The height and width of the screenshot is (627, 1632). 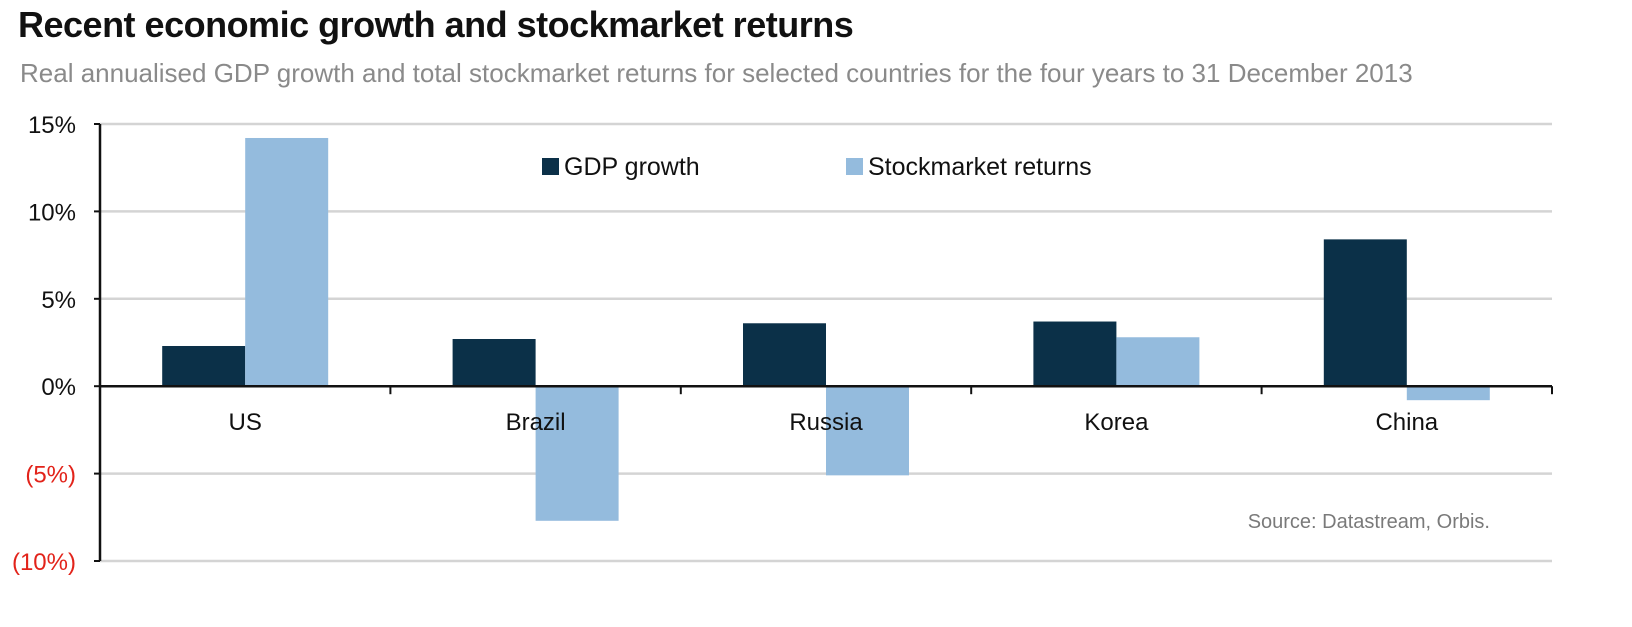 What do you see at coordinates (817, 167) in the screenshot?
I see `legend: GDP growth Stockmarket returns` at bounding box center [817, 167].